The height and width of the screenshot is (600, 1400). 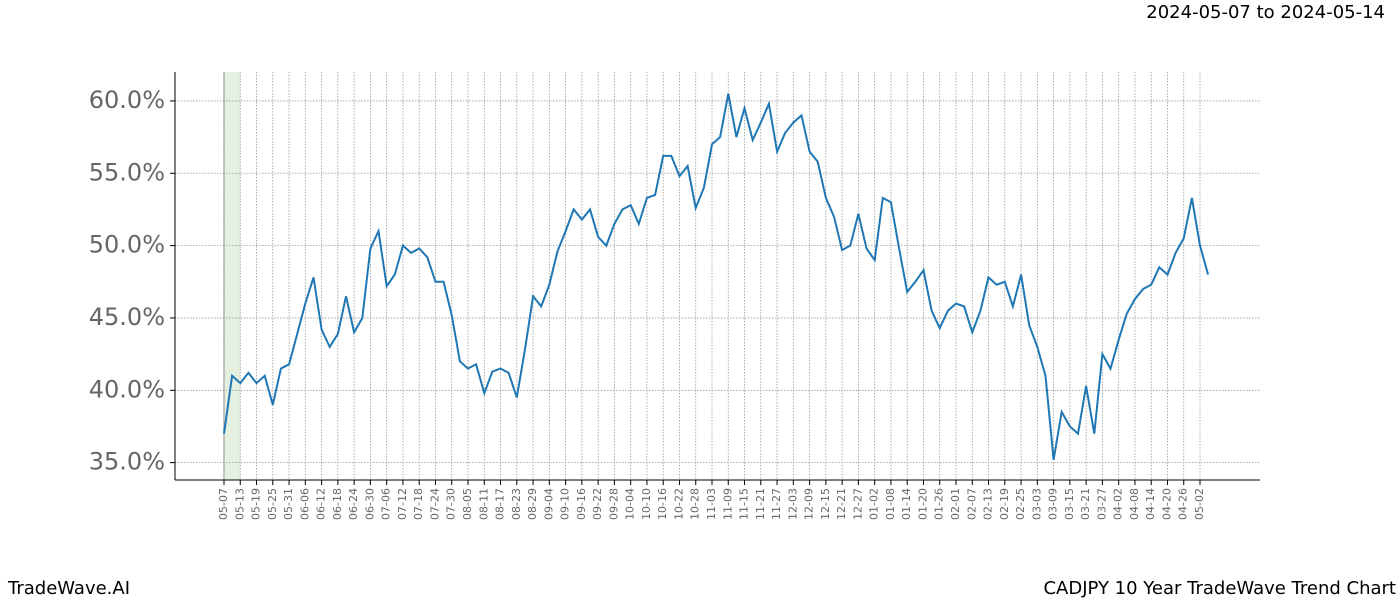 What do you see at coordinates (127, 317) in the screenshot?
I see `y-tick-label: 45.0%` at bounding box center [127, 317].